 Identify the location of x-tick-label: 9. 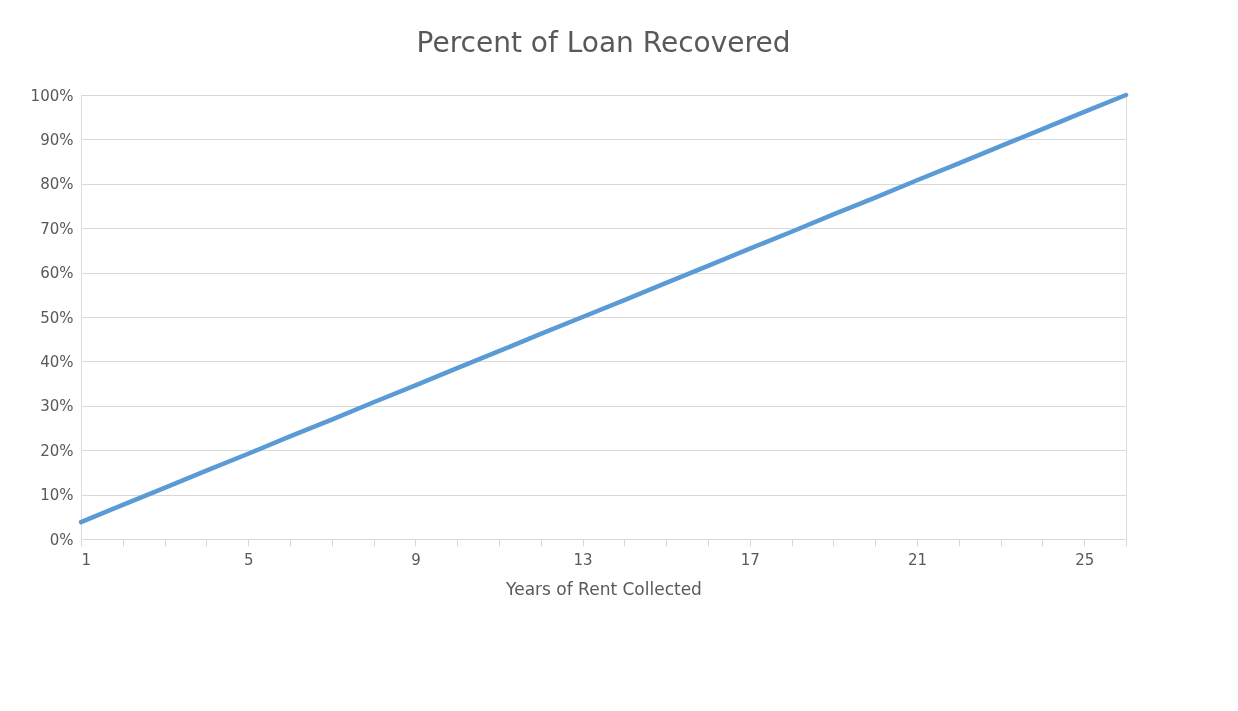
(416, 559).